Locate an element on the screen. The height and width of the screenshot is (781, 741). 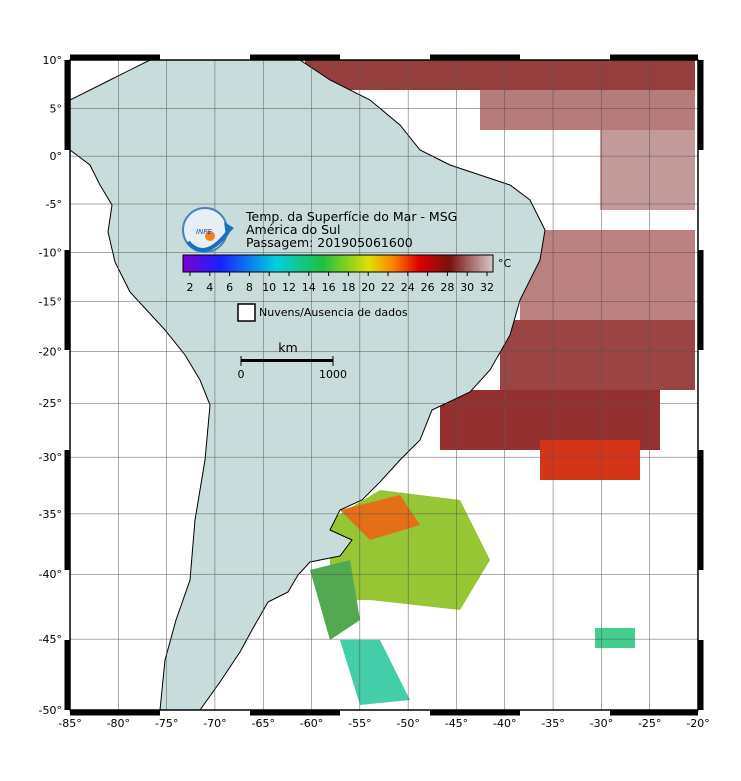
lon-tick-label: -20° is located at coordinates (697, 723).